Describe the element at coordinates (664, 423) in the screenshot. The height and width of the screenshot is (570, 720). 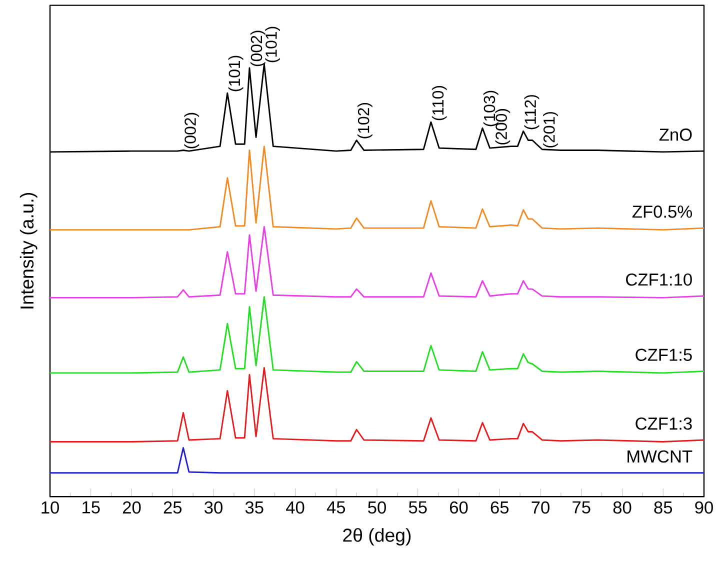
I see `series-label: CZF1:3` at that location.